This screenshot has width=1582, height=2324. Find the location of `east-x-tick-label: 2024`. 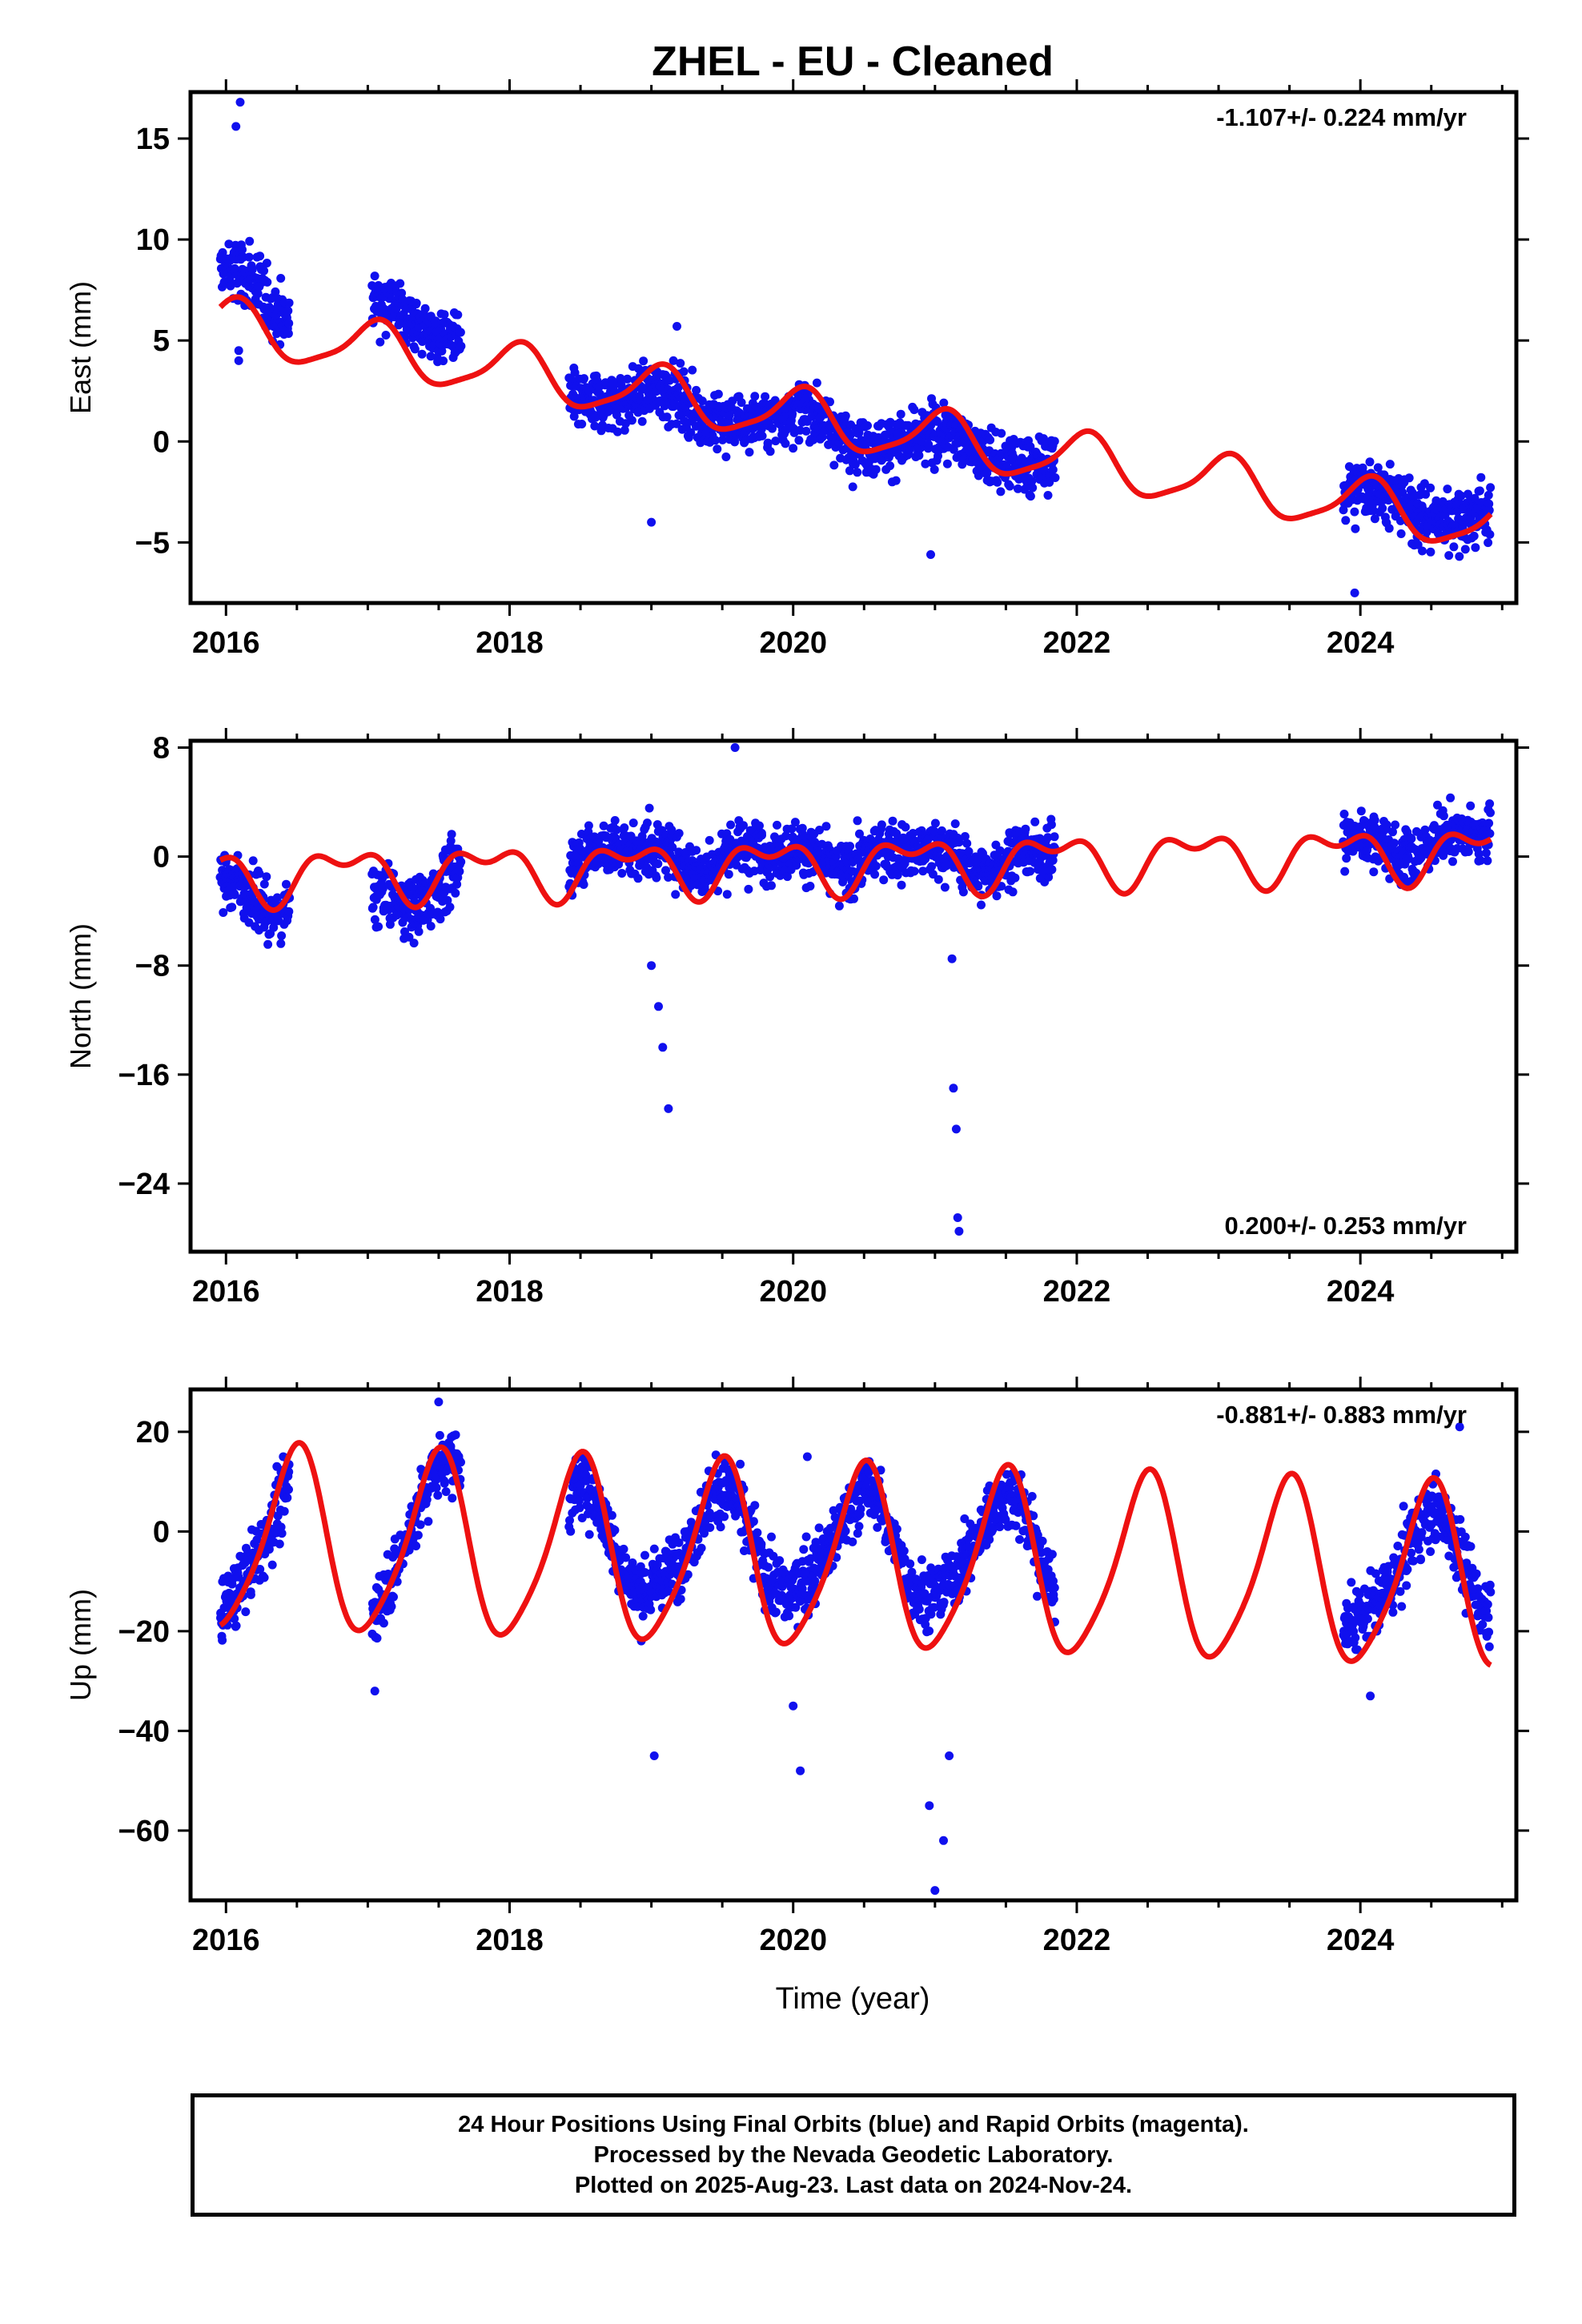

east-x-tick-label: 2024 is located at coordinates (1361, 643).